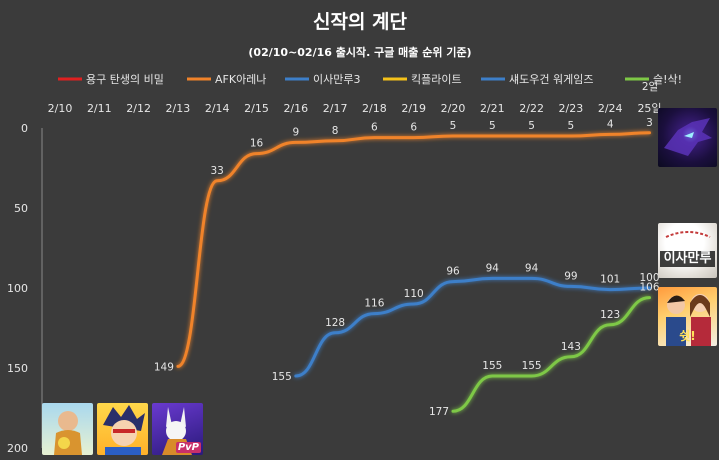 This screenshot has width=719, height=460. What do you see at coordinates (414, 294) in the screenshot?
I see `data-label: 110` at bounding box center [414, 294].